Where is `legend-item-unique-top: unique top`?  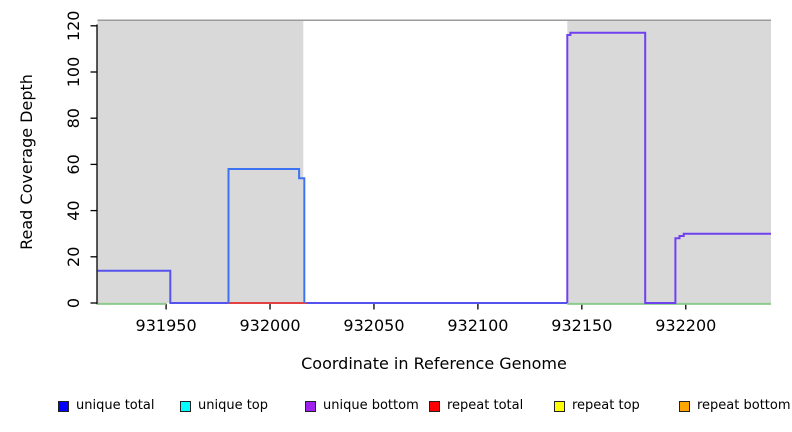 legend-item-unique-top: unique top is located at coordinates (224, 406).